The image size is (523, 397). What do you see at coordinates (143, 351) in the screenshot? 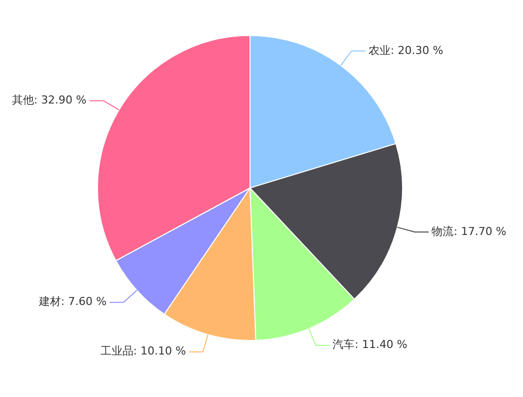
I see `slice-label: 工业品: 10.10 %` at bounding box center [143, 351].